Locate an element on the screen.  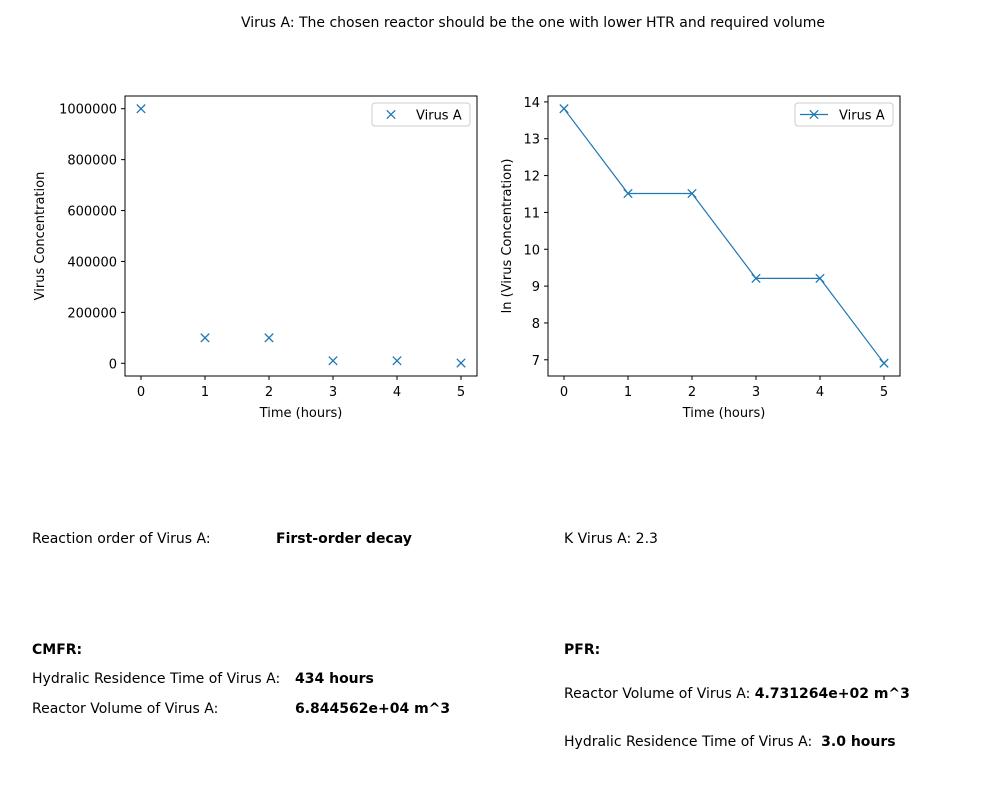
pfr-hrt-label: Hydralic Residence Time of Virus A: is located at coordinates (688, 742).